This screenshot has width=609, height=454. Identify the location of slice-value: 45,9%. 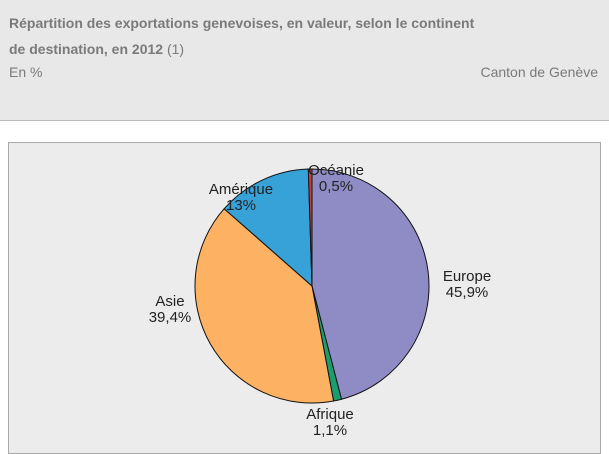
(467, 292).